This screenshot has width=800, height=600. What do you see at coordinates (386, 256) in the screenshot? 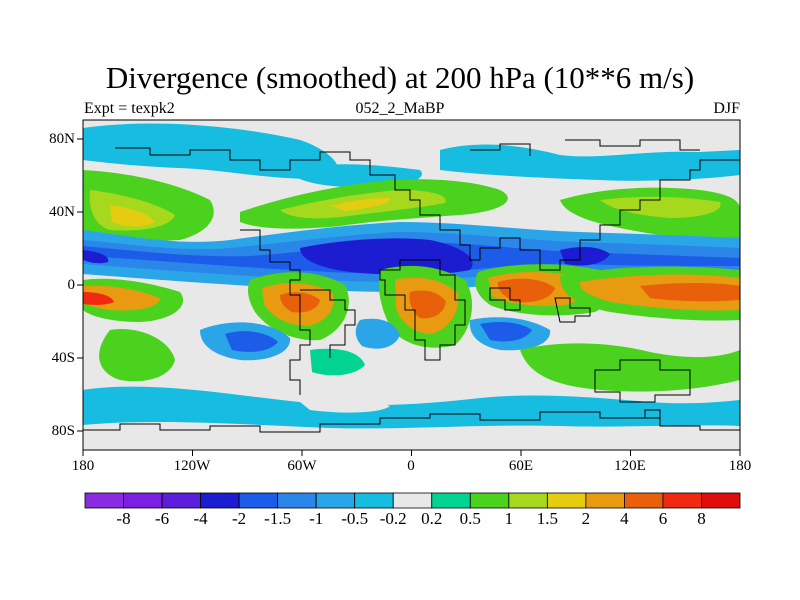
I see `nh-convergence-dark` at bounding box center [386, 256].